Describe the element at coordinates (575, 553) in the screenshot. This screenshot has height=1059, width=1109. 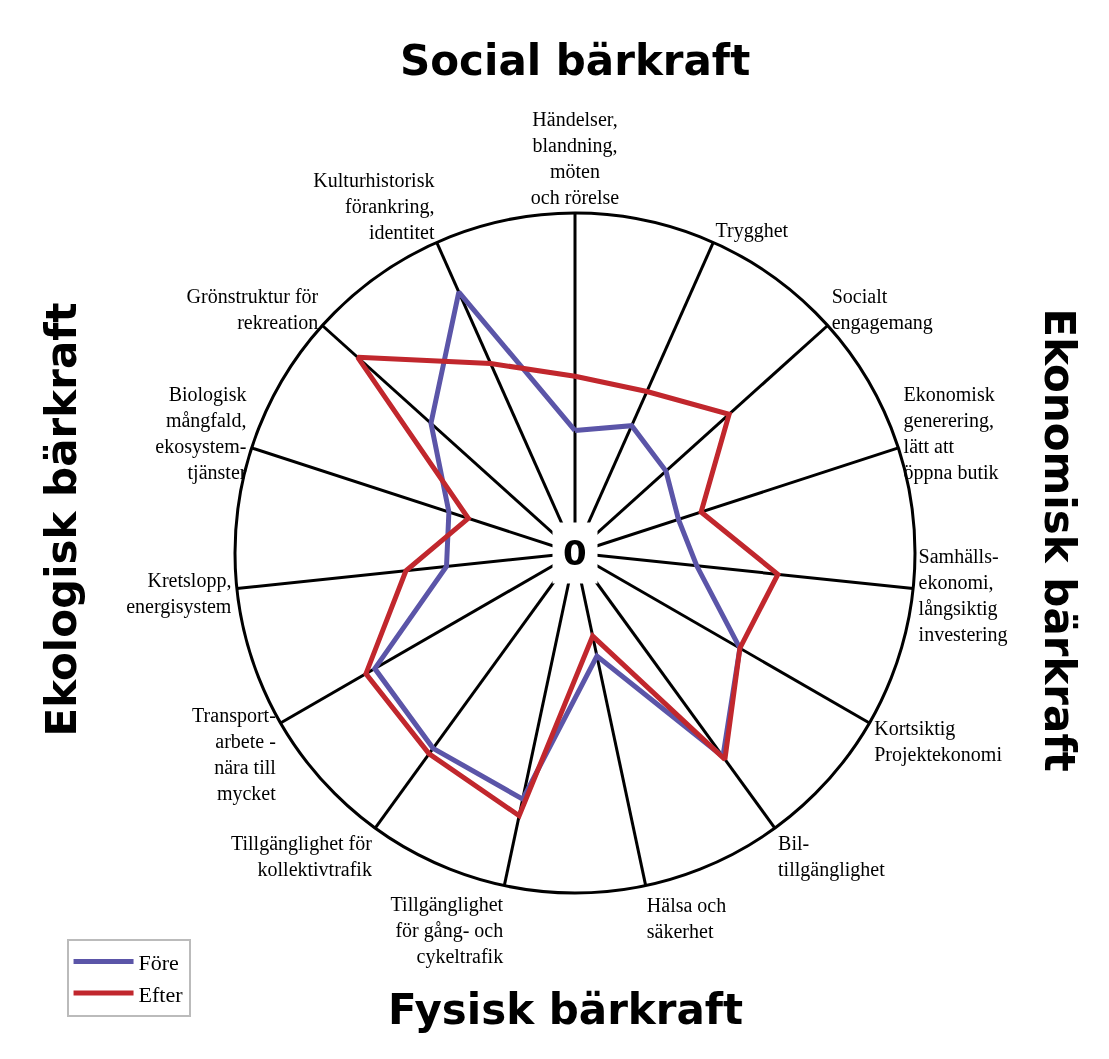
I see `text: 0` at that location.